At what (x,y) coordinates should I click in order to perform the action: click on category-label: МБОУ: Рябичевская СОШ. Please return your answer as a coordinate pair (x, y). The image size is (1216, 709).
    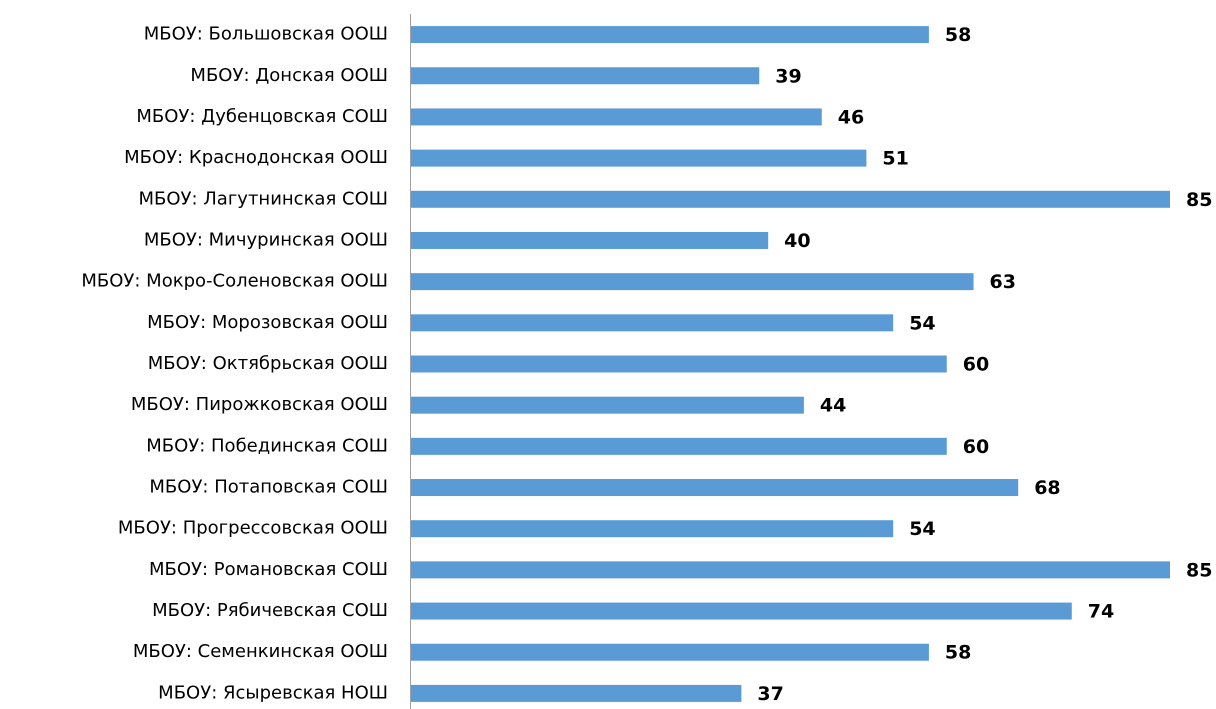
    Looking at the image, I should click on (270, 610).